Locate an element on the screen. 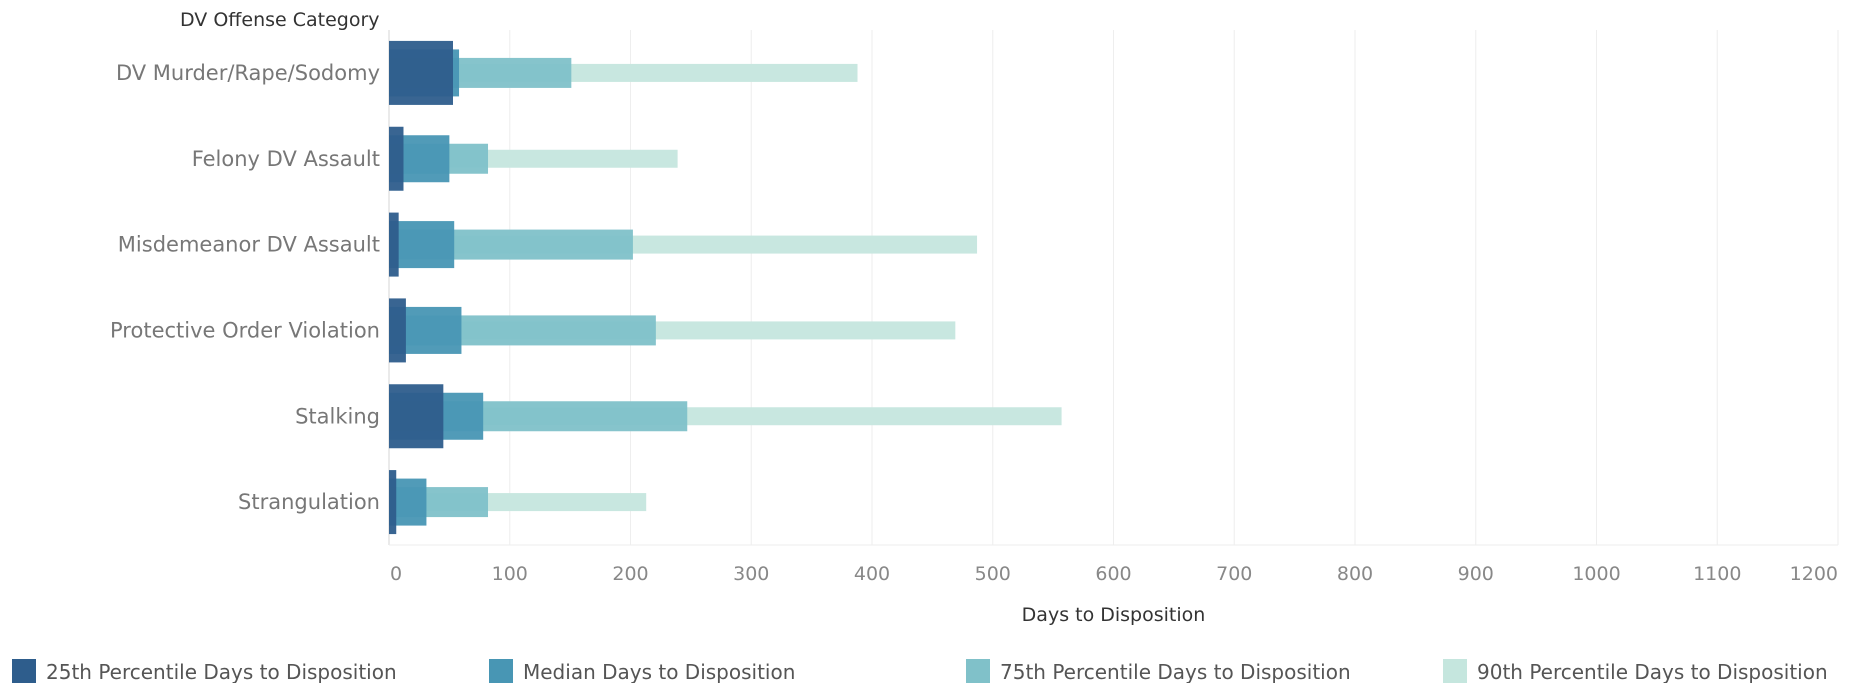 This screenshot has width=1850, height=683. tick-label: 200 is located at coordinates (630, 574).